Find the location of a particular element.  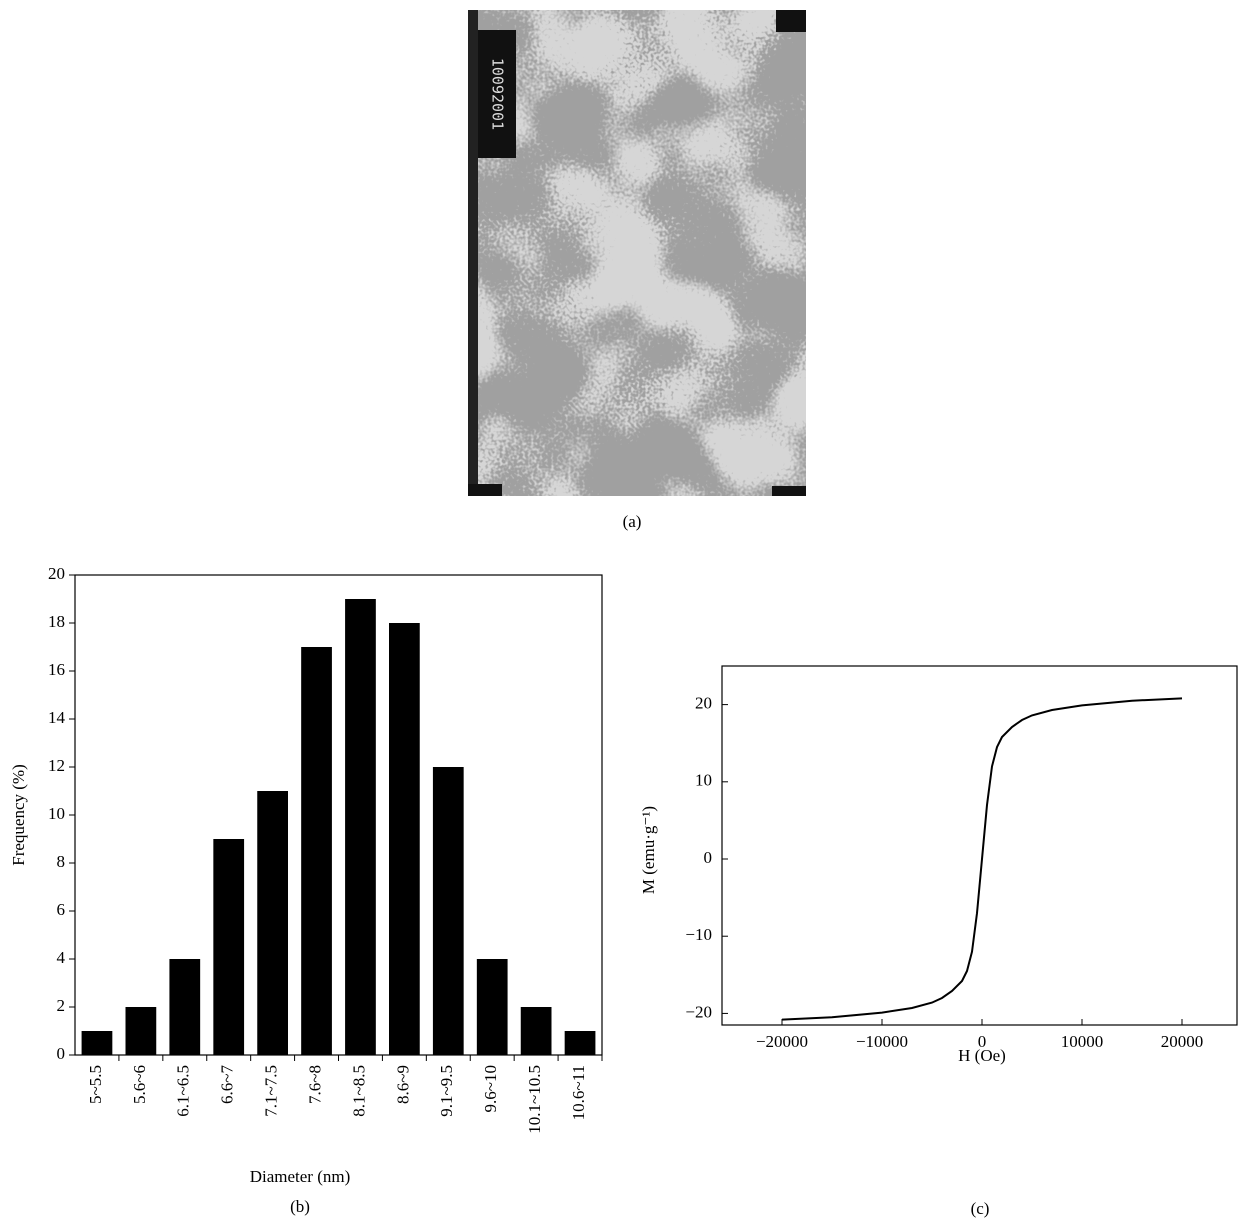

y-tick-label: −20 is located at coordinates (698, 1011).